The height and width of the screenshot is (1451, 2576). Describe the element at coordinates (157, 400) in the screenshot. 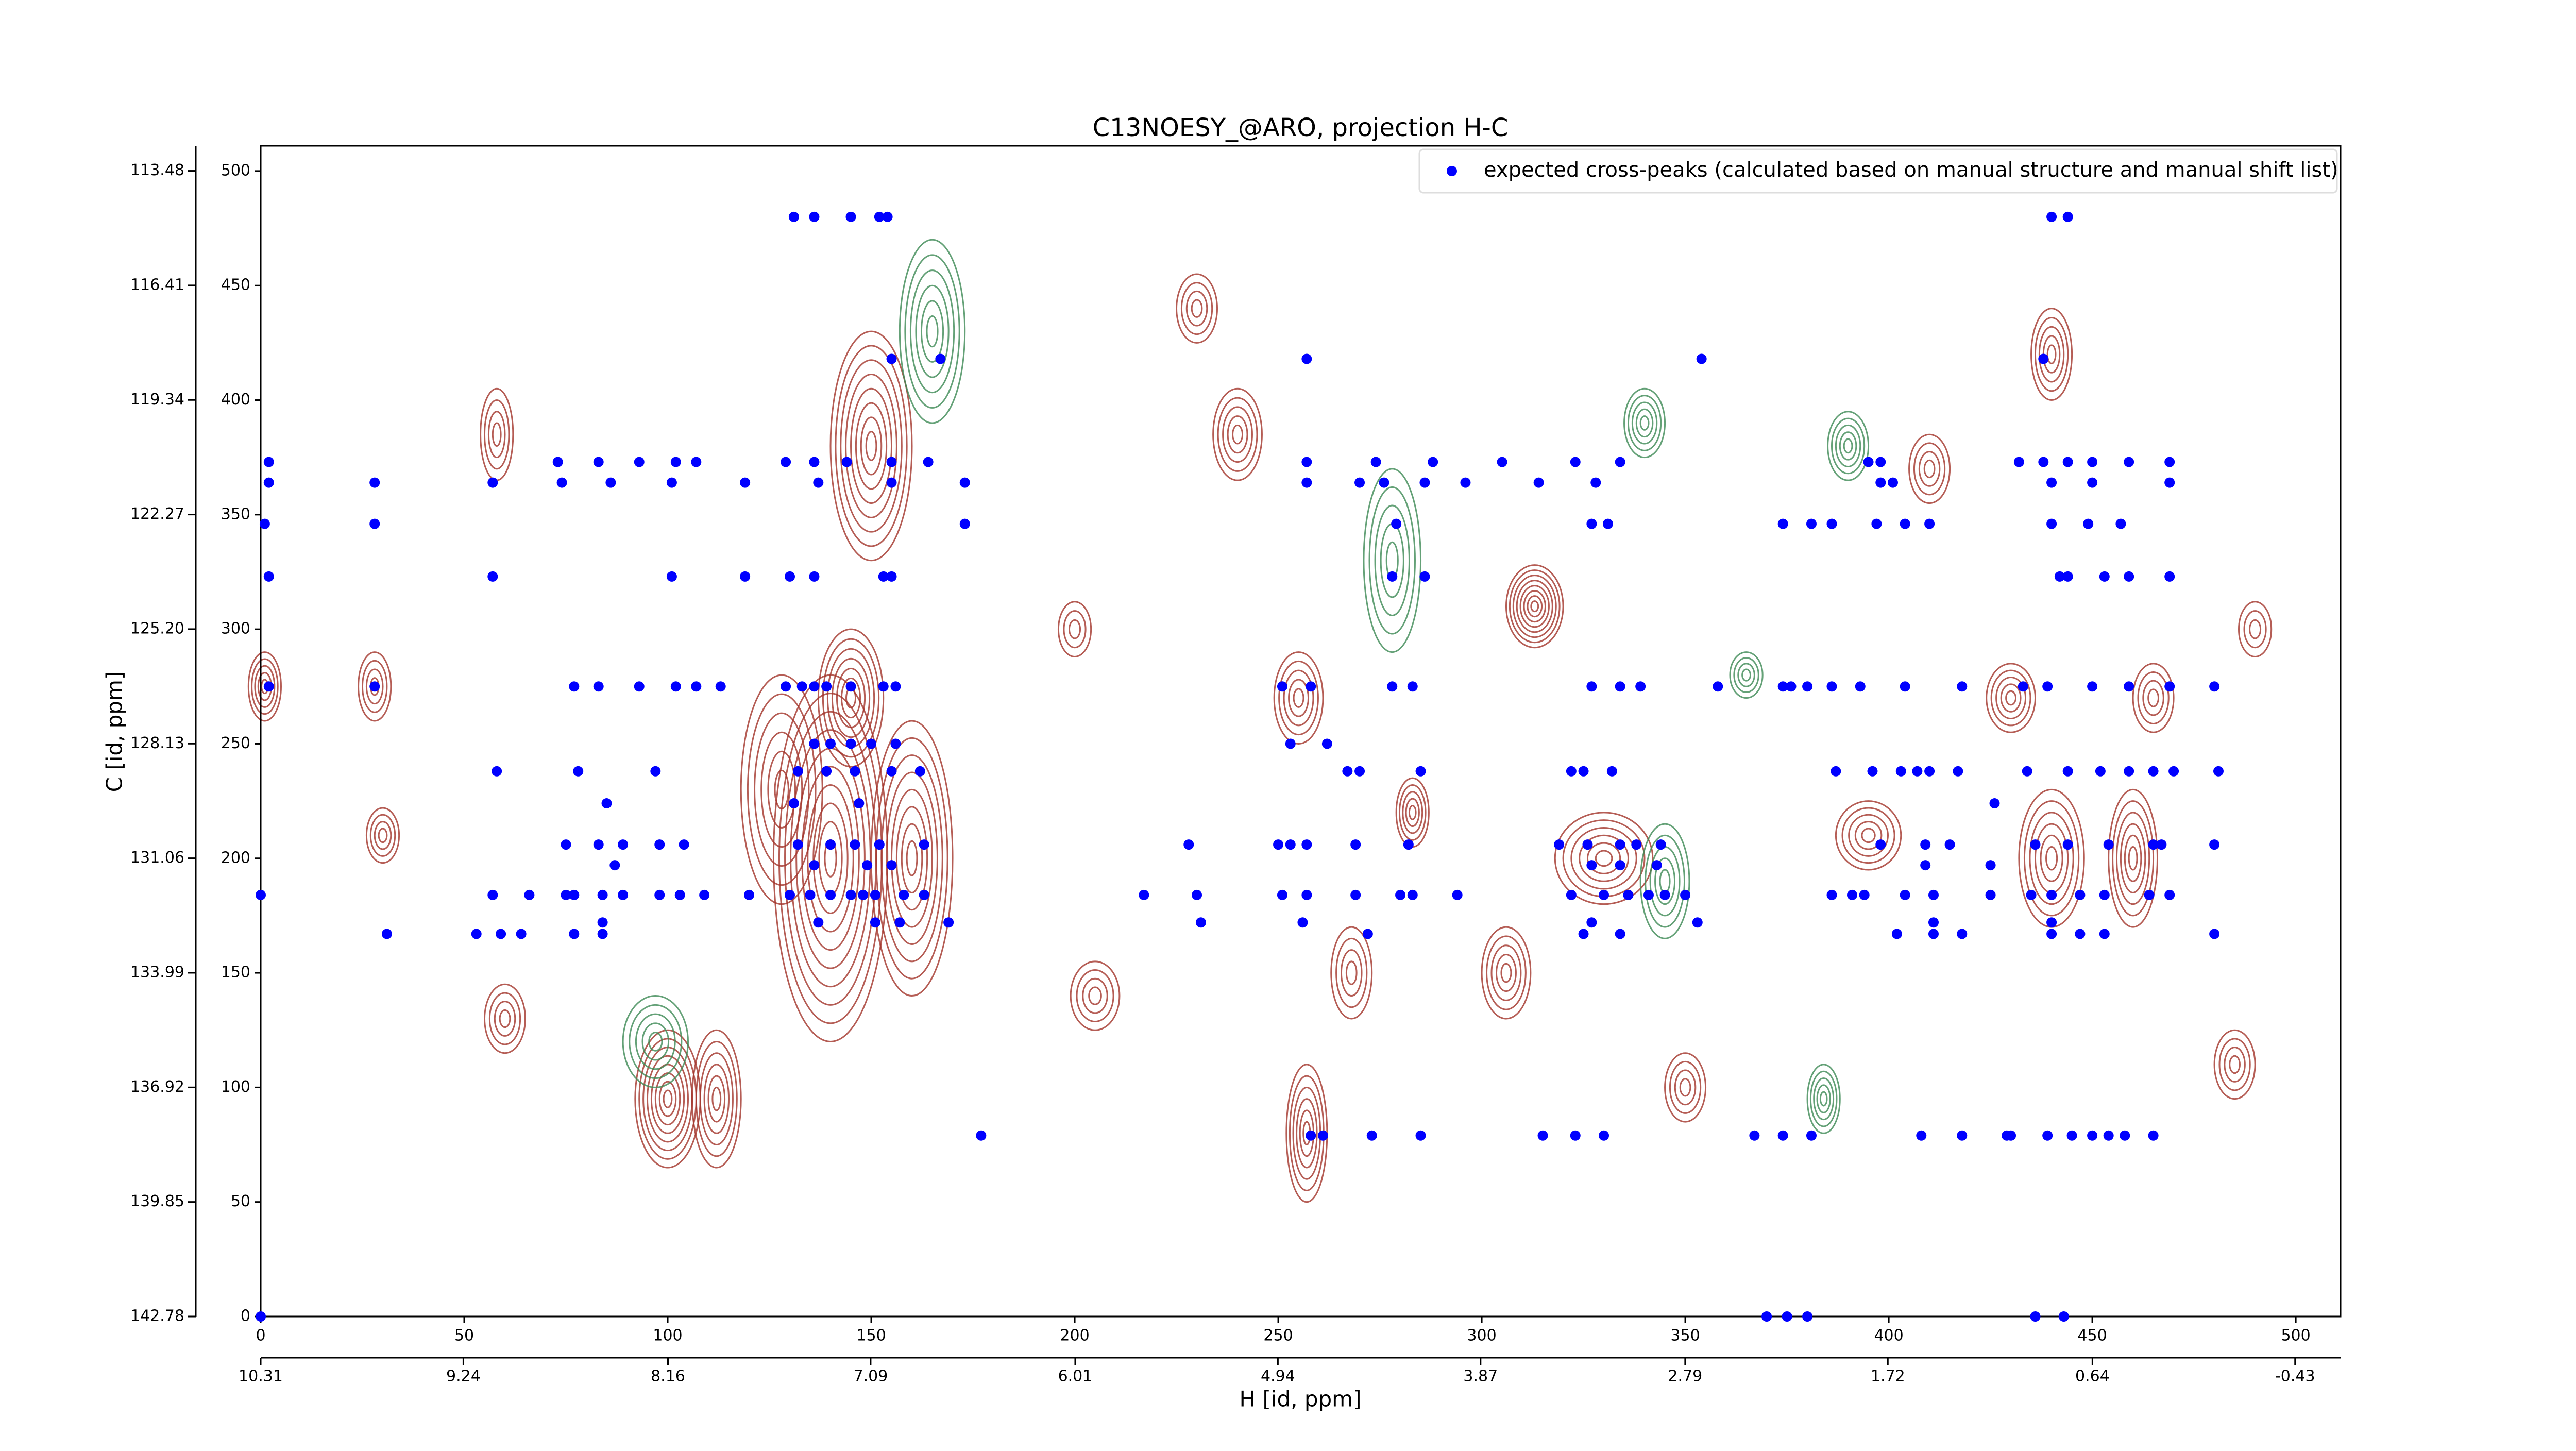

I see `y2-tick-label: 119.34` at that location.